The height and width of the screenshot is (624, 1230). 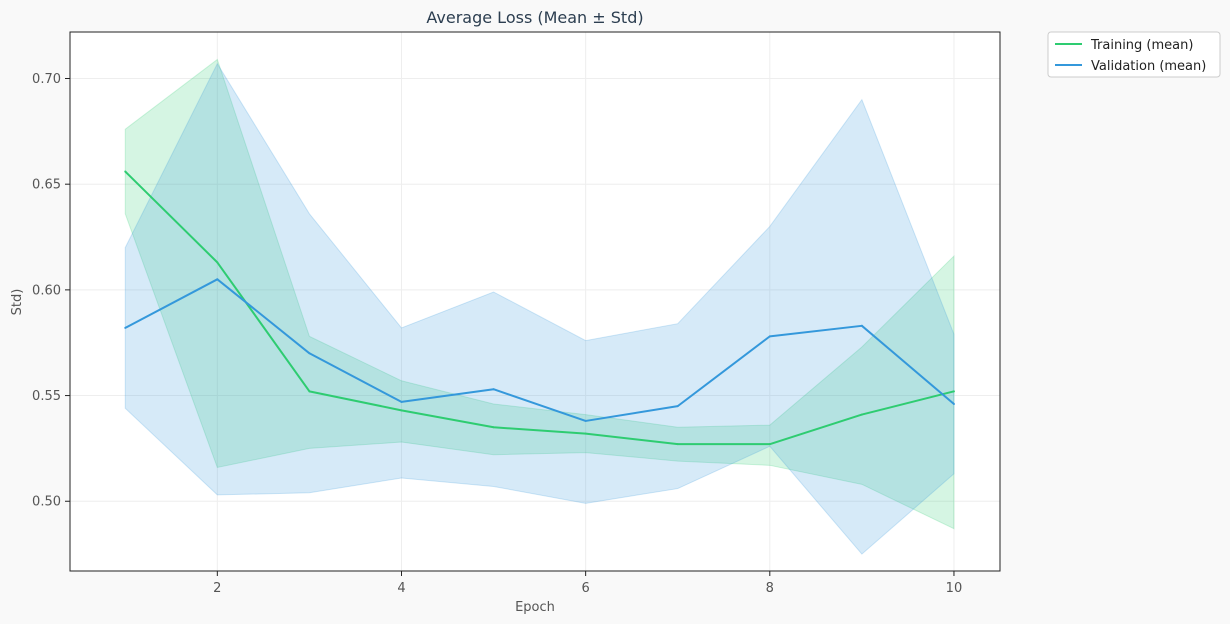 What do you see at coordinates (217, 588) in the screenshot?
I see `x-tick-label: 2` at bounding box center [217, 588].